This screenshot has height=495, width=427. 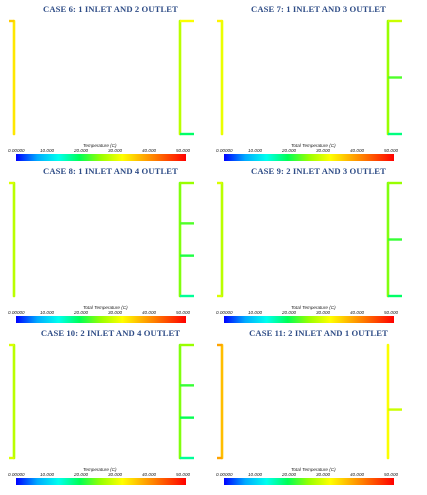 I want to click on case-title: CASE 7: 1 INLET AND 3 OUTLET, so click(x=318, y=9).